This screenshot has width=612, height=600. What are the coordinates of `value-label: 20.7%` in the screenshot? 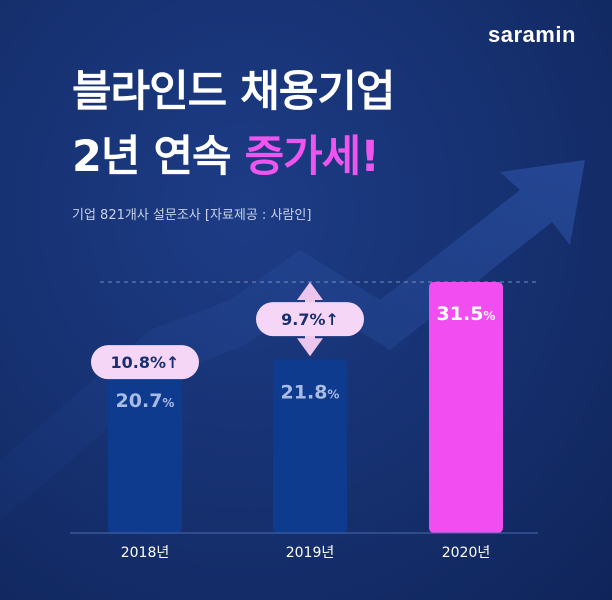 It's located at (145, 401).